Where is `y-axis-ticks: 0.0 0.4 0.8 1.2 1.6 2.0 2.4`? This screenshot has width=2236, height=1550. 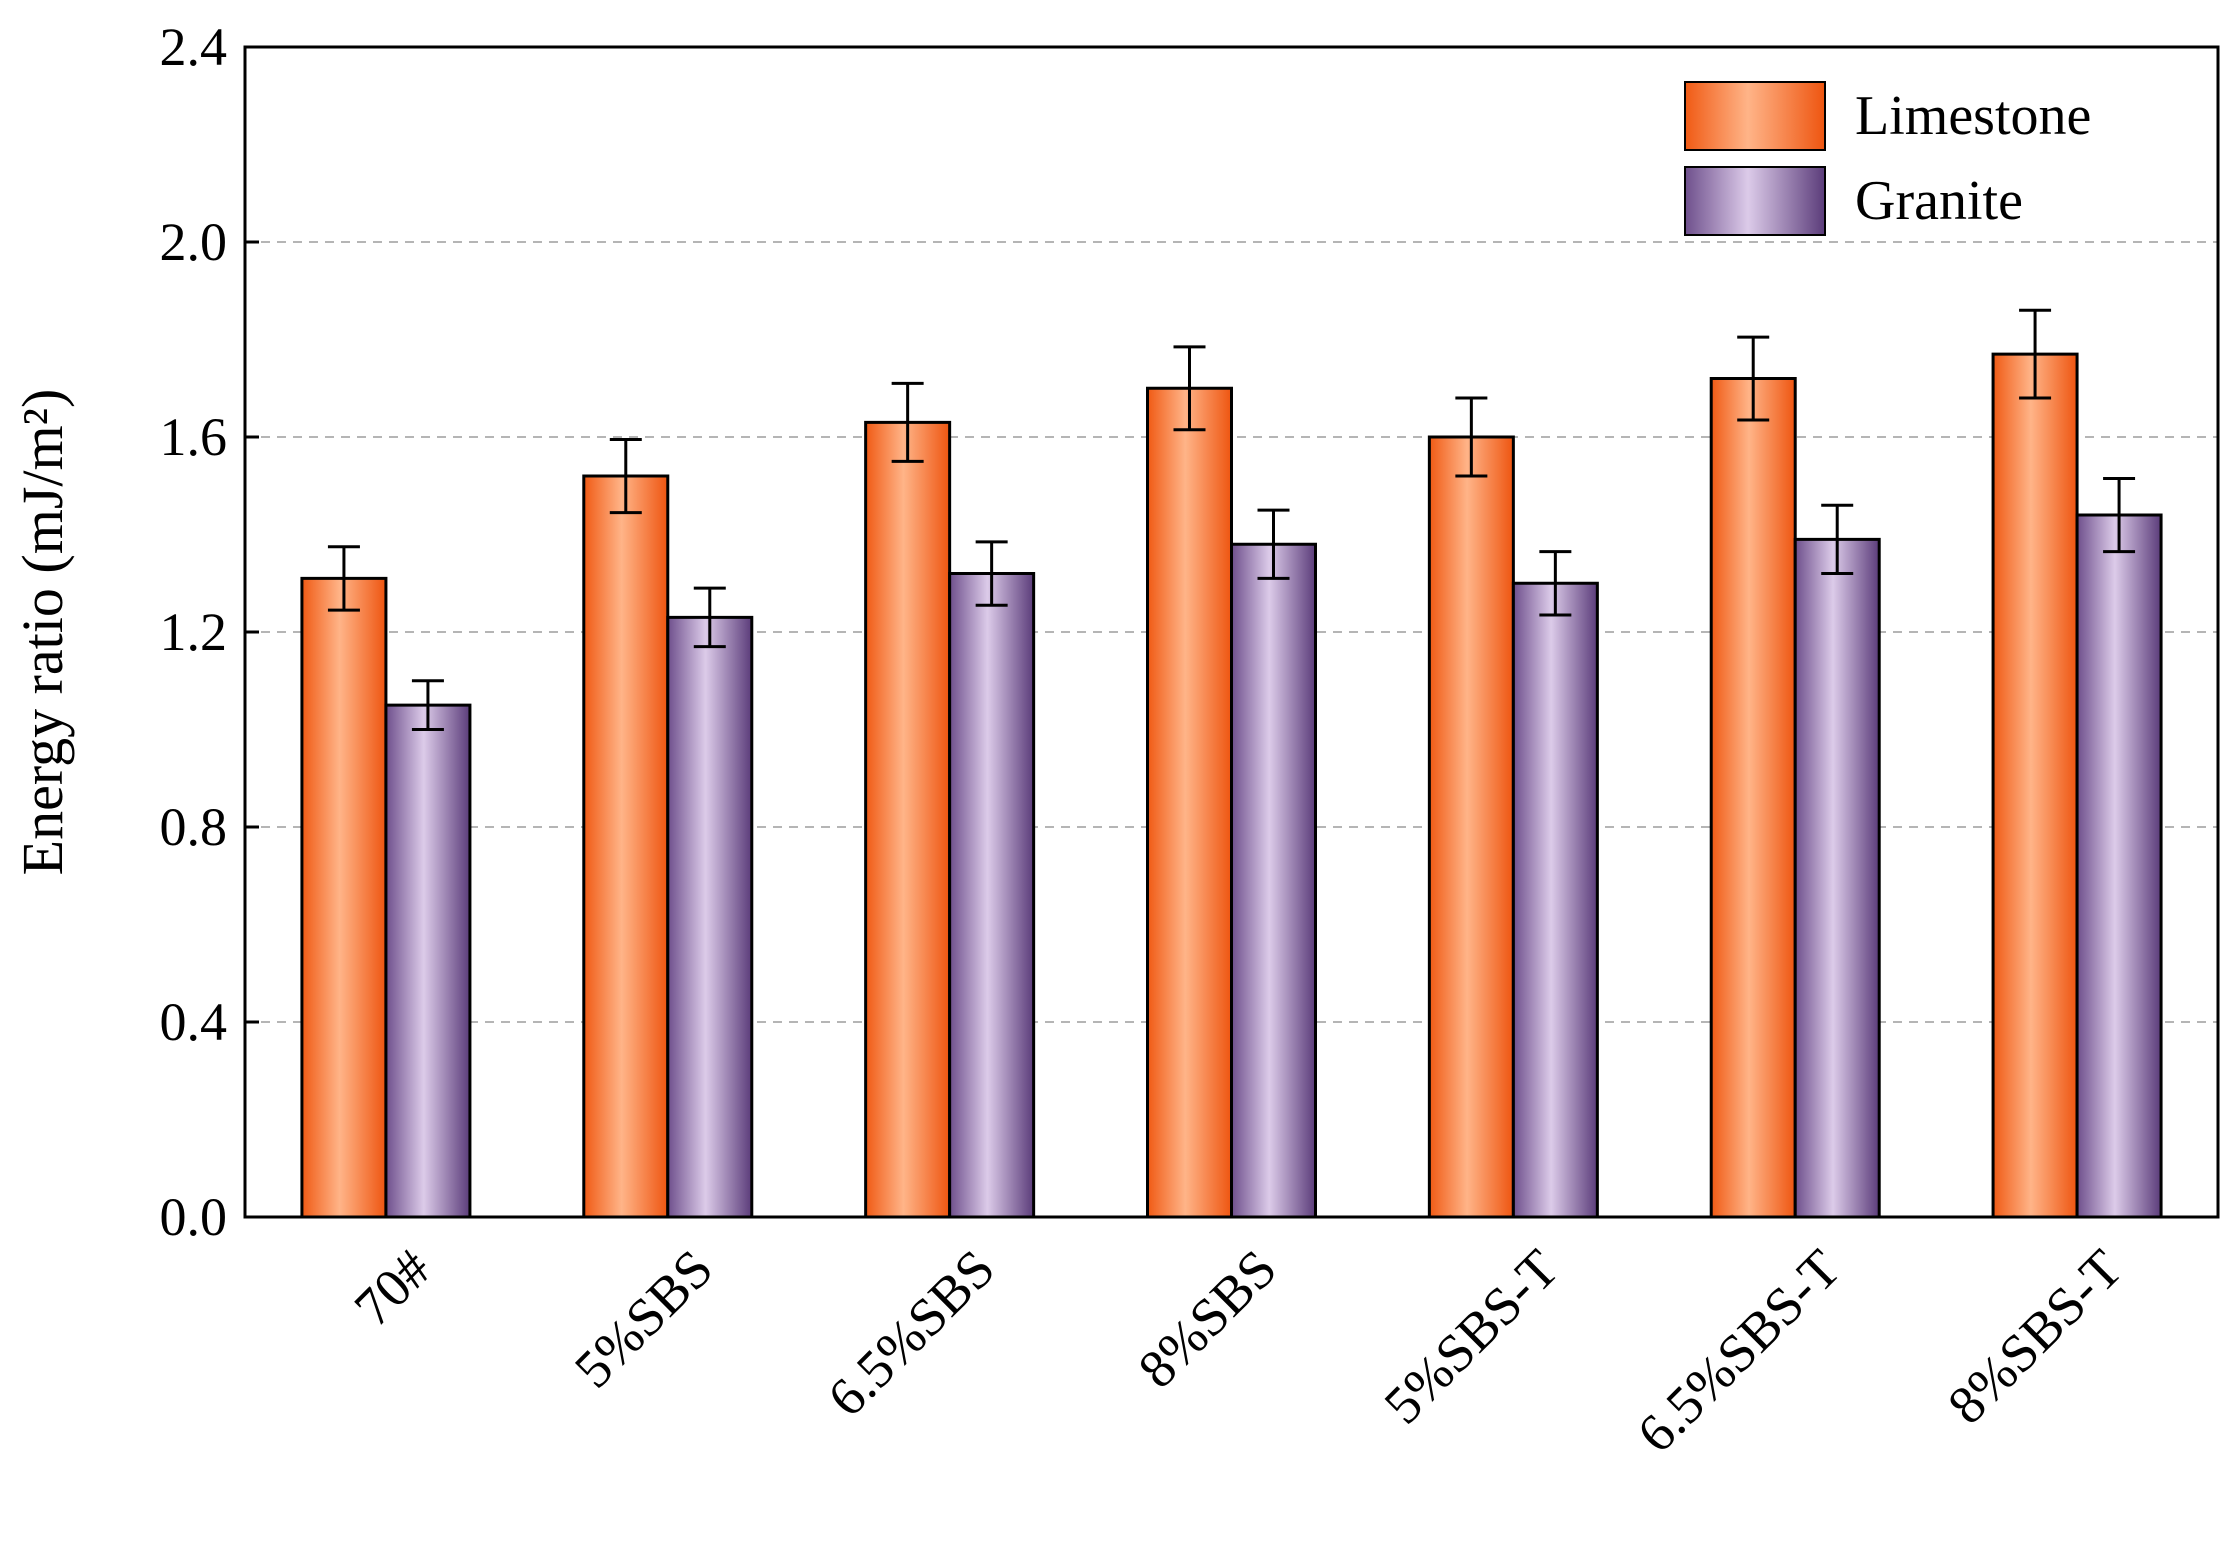
y-axis-ticks: 0.0 0.4 0.8 1.2 1.6 2.0 2.4 is located at coordinates (209, 632).